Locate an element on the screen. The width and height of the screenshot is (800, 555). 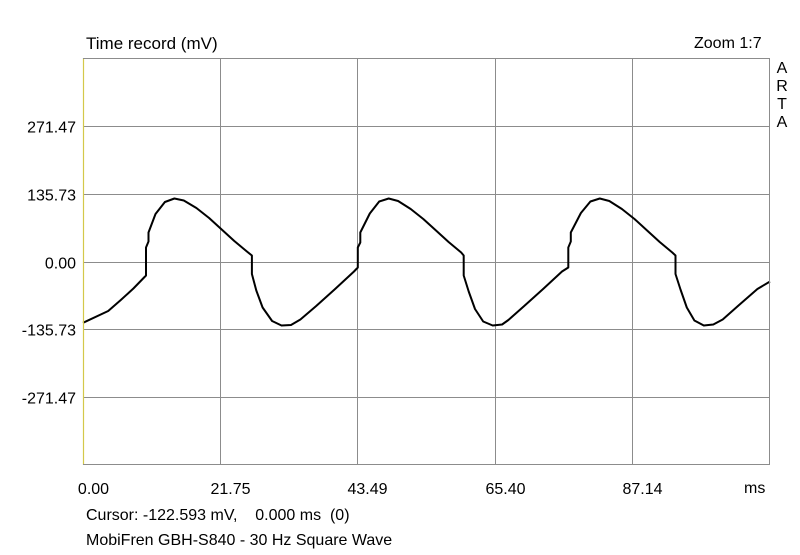
y-tick-label: -135.73 is located at coordinates (49, 331).